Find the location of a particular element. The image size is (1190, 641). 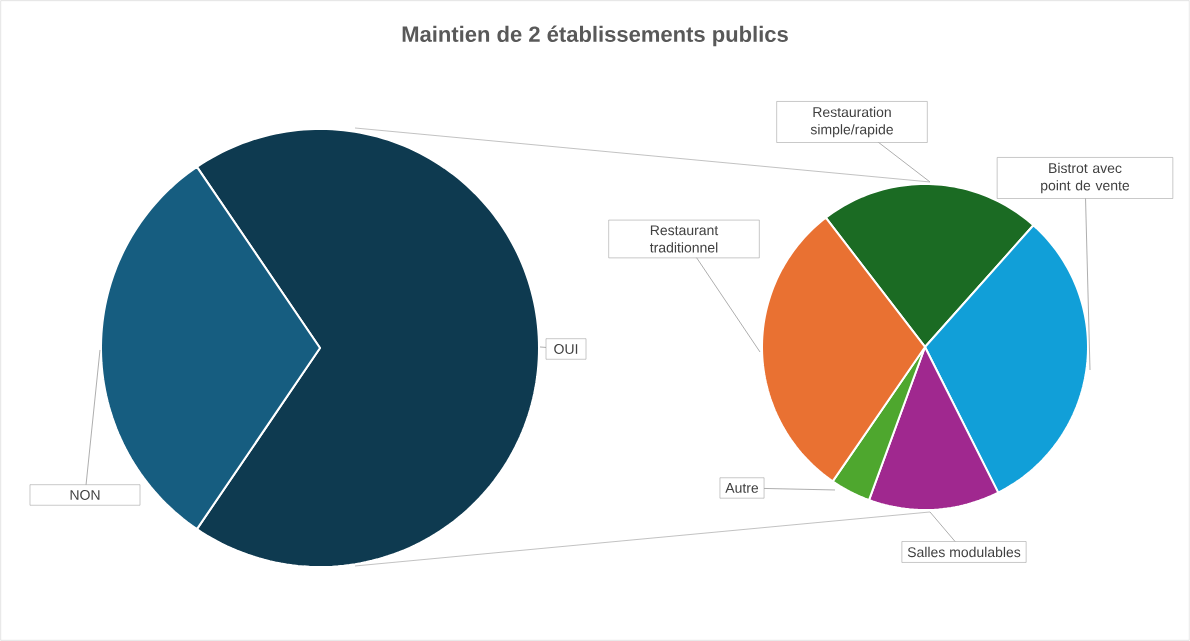

slice-label: NON is located at coordinates (85, 495).